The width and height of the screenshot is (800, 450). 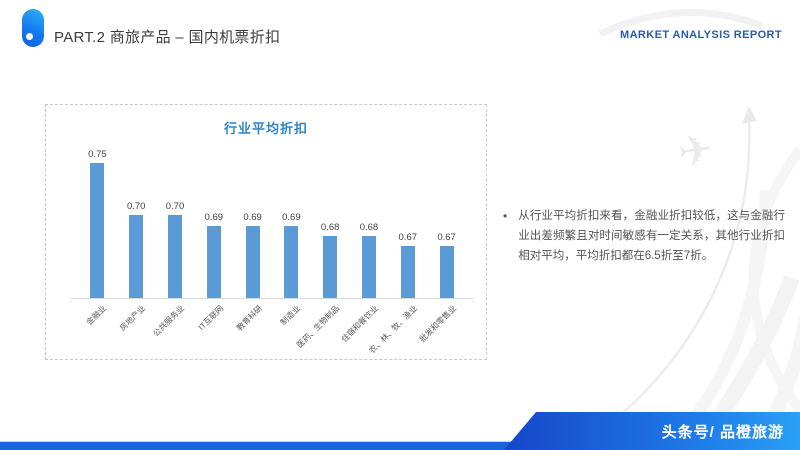 I want to click on bar-column: 0.69 教育科研, so click(x=252, y=219).